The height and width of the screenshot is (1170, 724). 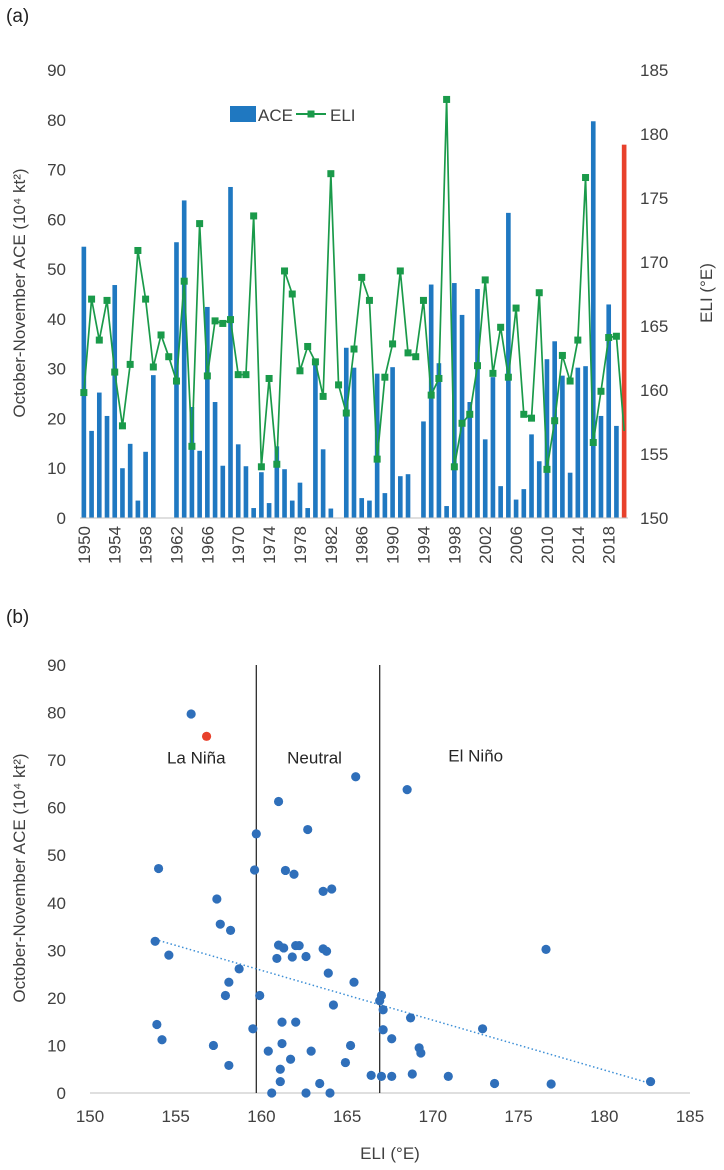 What do you see at coordinates (19, 292) in the screenshot?
I see `left-axis-label-a: October-November ACE (10⁴ kt²)` at bounding box center [19, 292].